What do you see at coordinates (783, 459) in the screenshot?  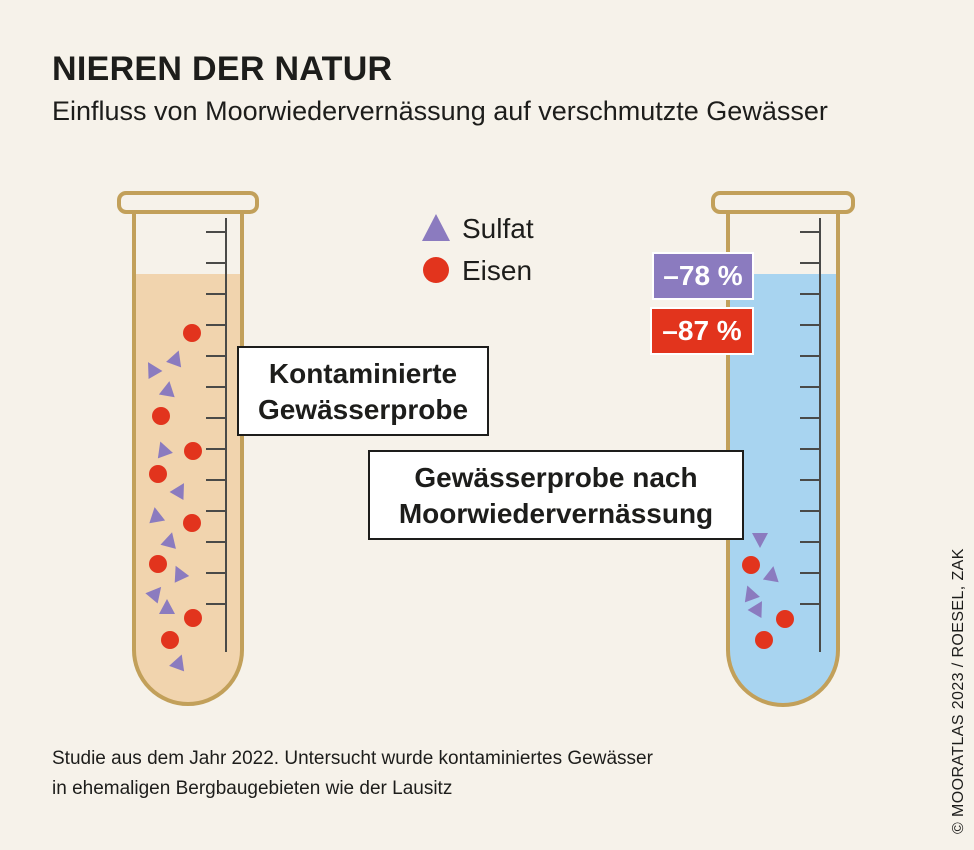 I see `rewetted-tube-outline` at bounding box center [783, 459].